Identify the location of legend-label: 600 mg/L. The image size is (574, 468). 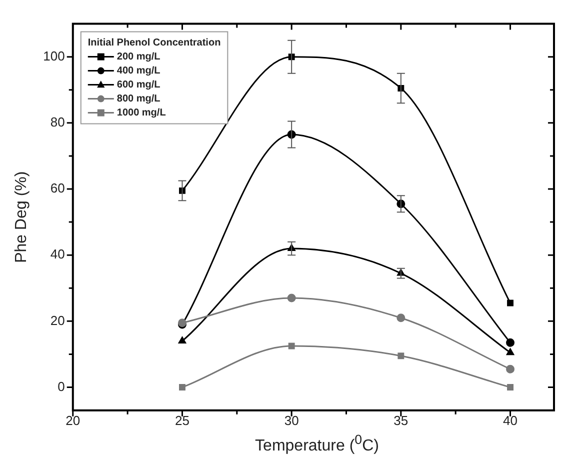
(138, 85).